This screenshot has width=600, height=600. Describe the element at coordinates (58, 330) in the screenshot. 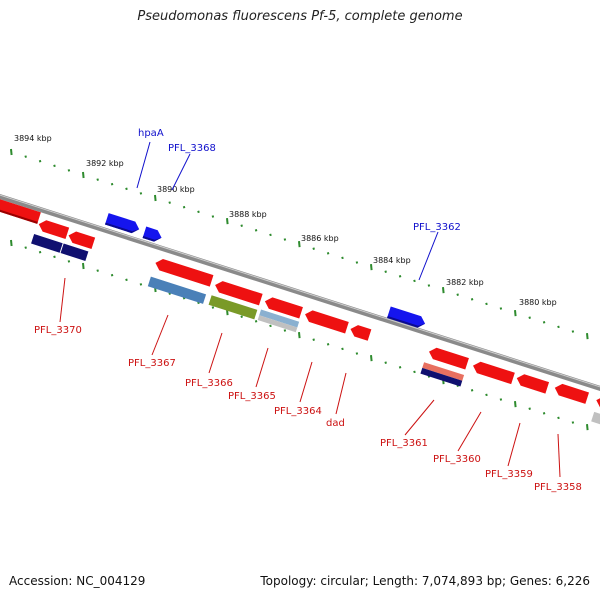

I see `label-PFL_3370: PFL_3370` at that location.